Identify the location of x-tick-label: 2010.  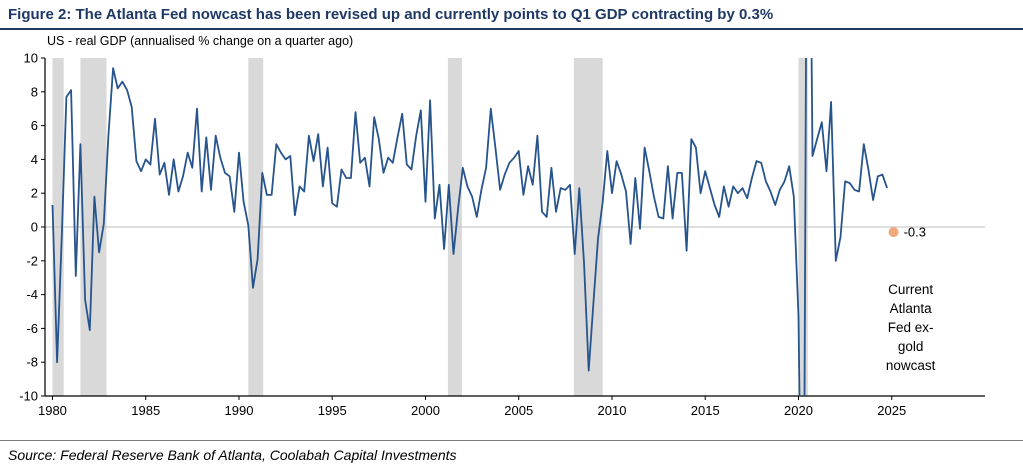
(612, 410).